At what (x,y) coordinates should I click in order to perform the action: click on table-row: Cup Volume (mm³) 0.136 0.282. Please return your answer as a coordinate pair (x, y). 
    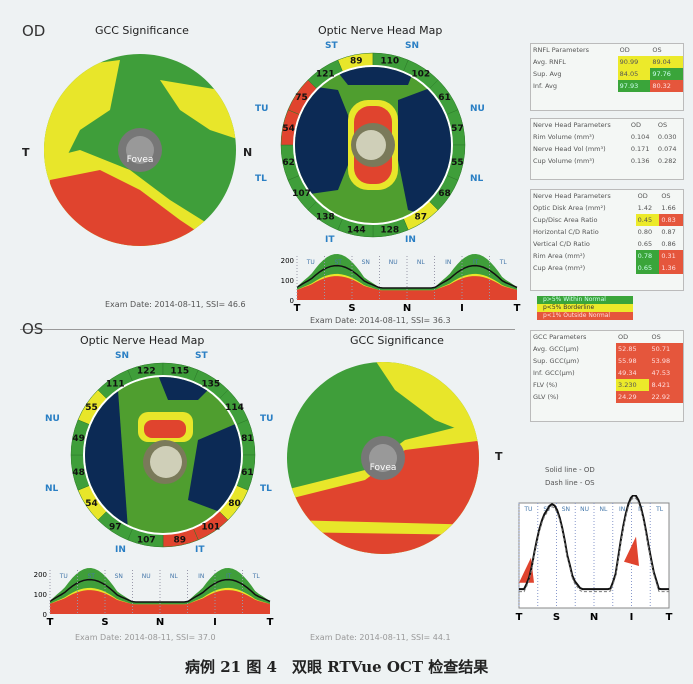
    Looking at the image, I should click on (607, 161).